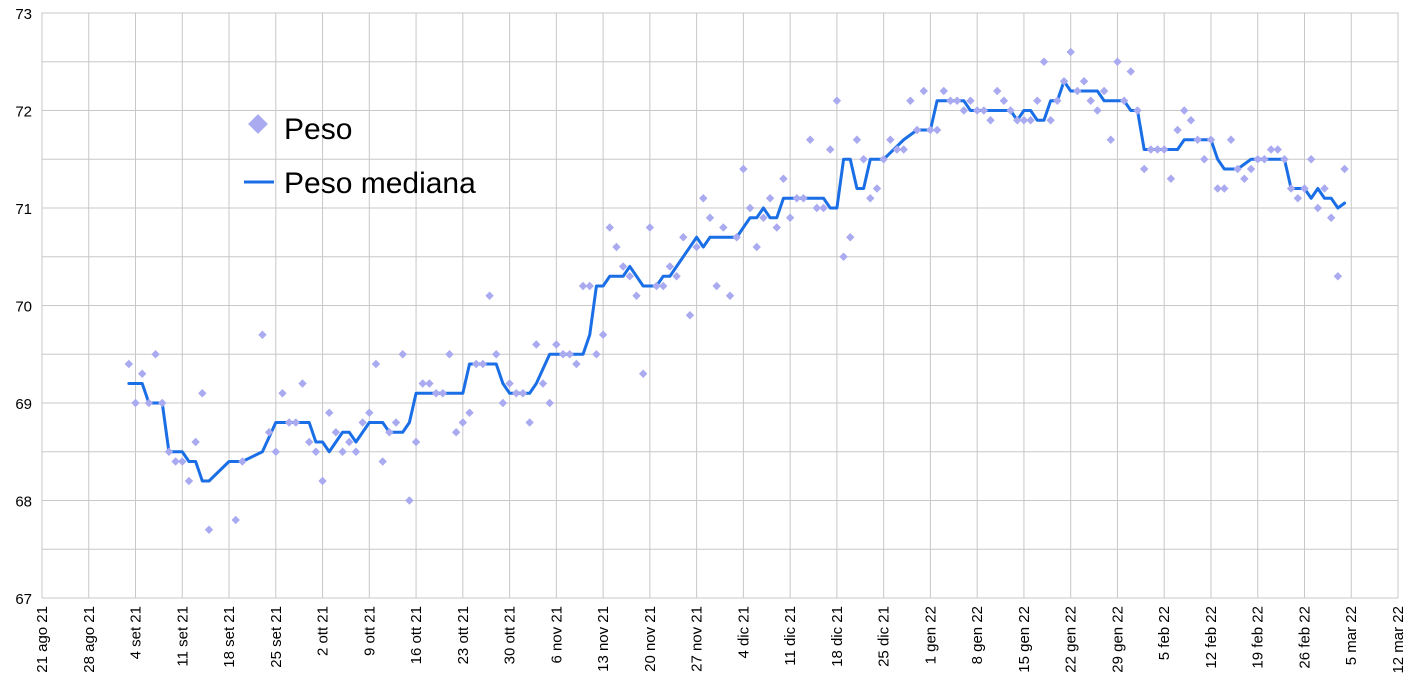 The image size is (1420, 698). I want to click on x-tick-label: 23 ott 21, so click(463, 635).